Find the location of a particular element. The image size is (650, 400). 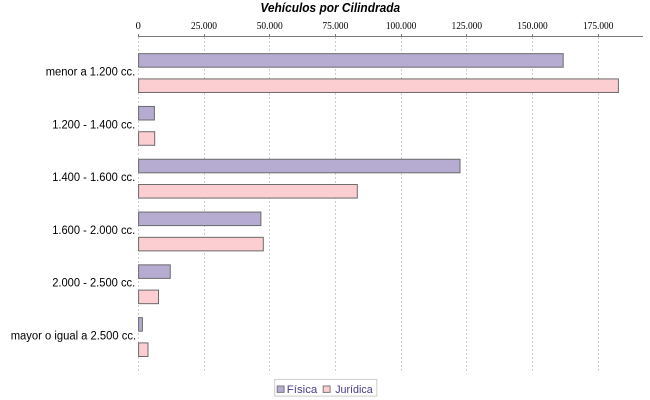

svg-text: 50.000 is located at coordinates (270, 26).